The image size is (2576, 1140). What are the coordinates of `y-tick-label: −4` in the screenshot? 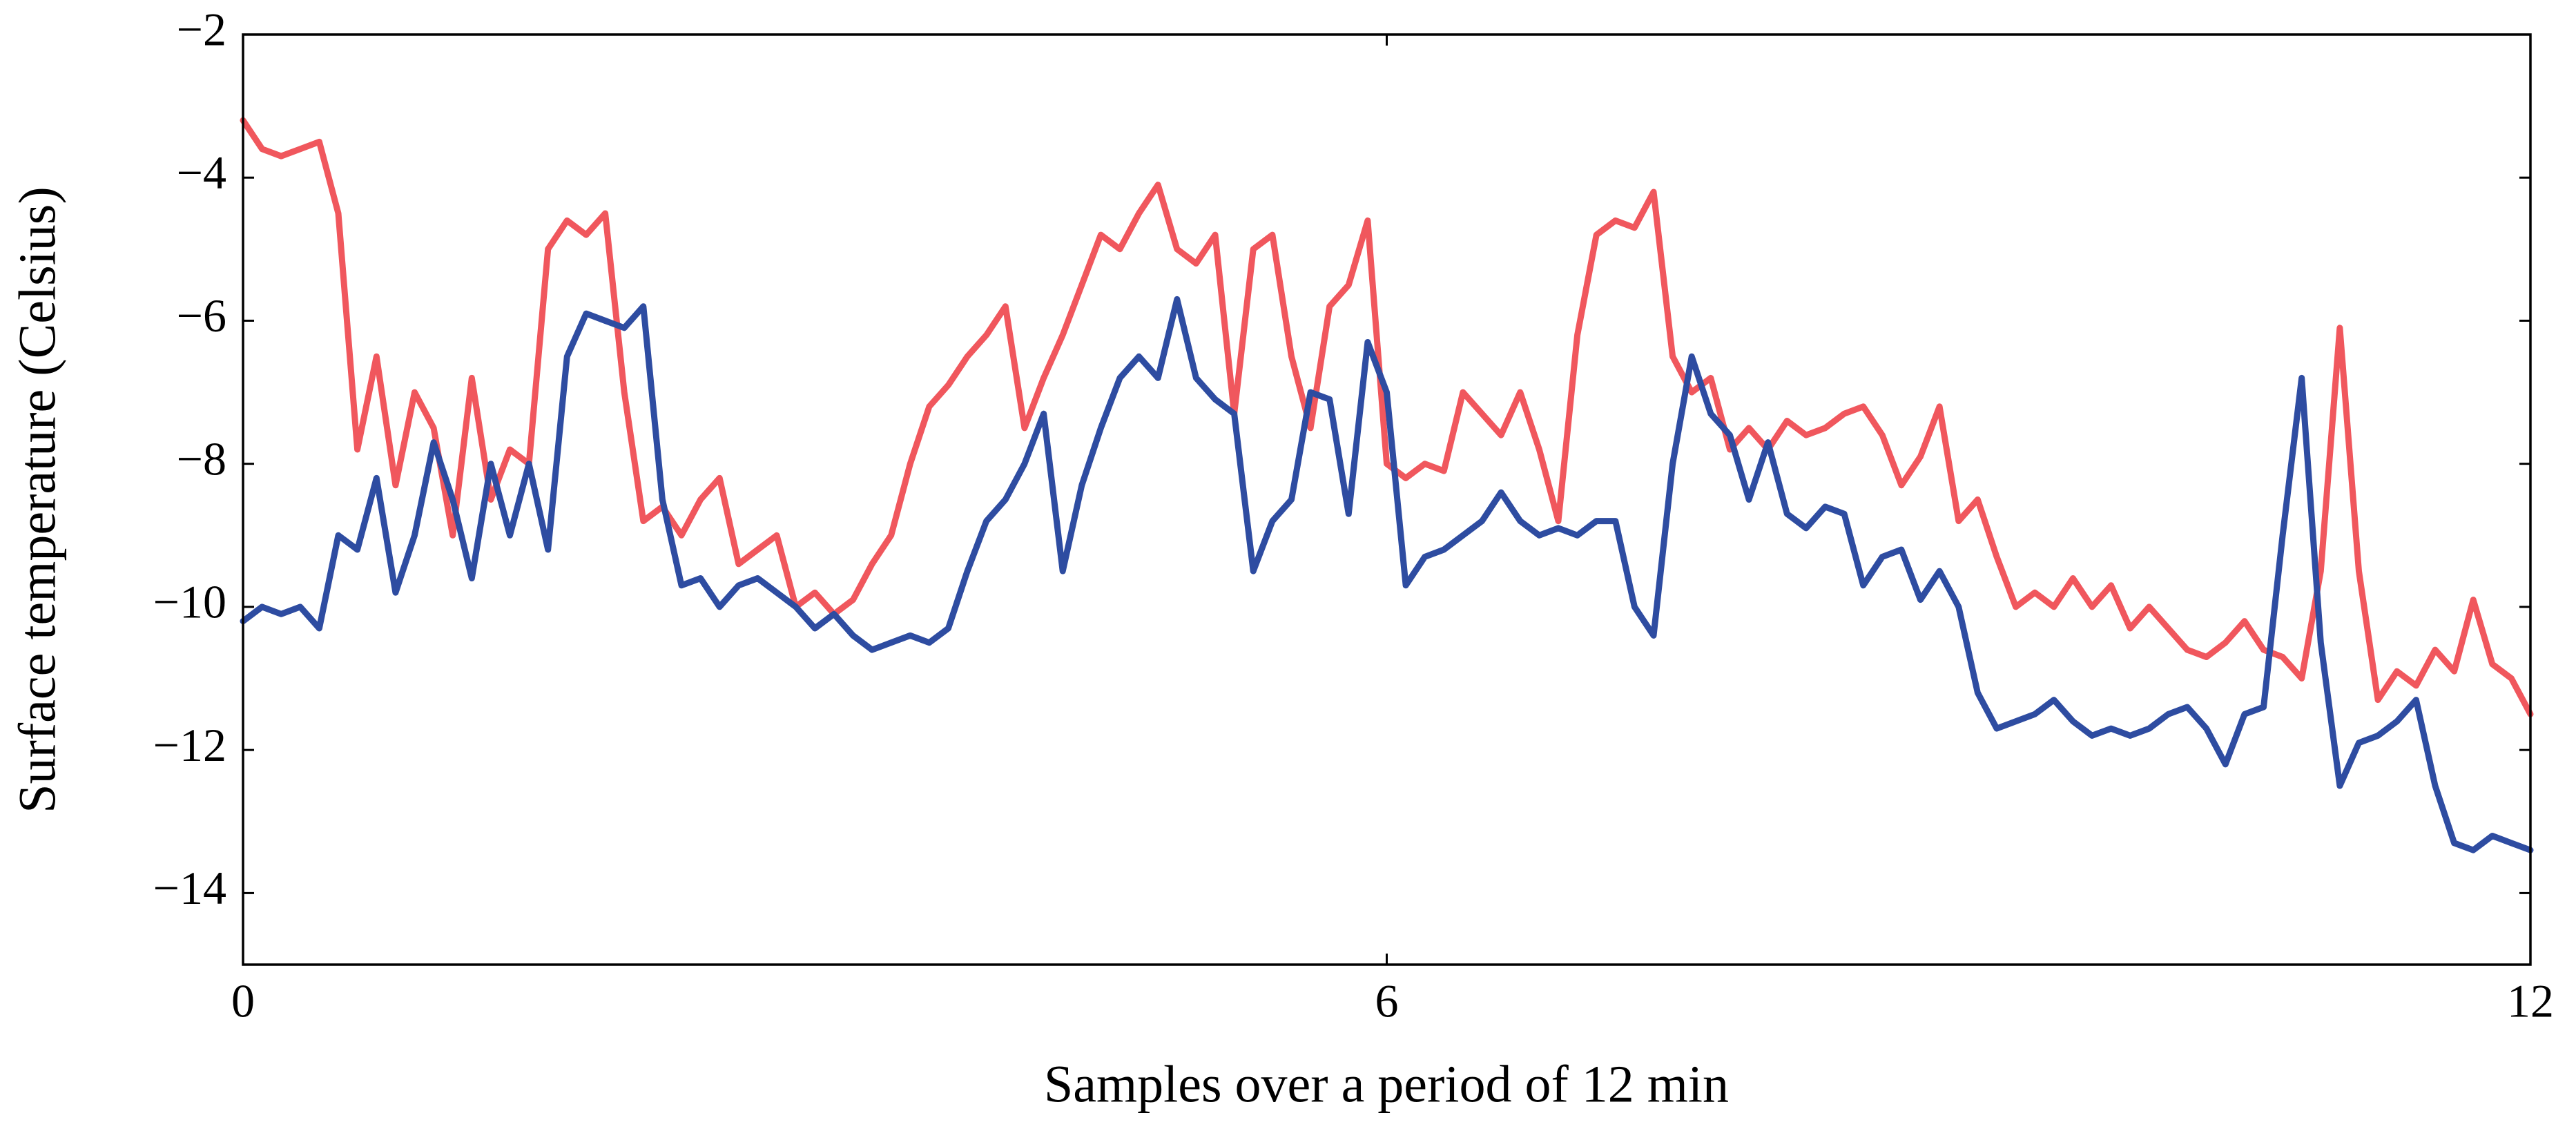 It's located at (202, 172).